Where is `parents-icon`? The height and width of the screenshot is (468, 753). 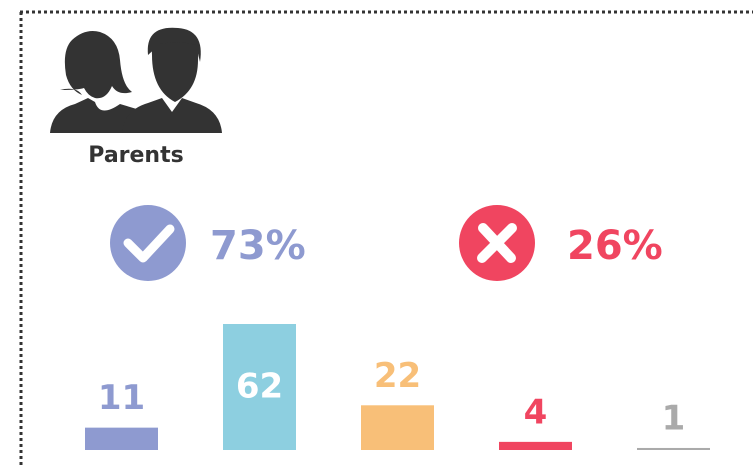
parents-icon is located at coordinates (136, 80).